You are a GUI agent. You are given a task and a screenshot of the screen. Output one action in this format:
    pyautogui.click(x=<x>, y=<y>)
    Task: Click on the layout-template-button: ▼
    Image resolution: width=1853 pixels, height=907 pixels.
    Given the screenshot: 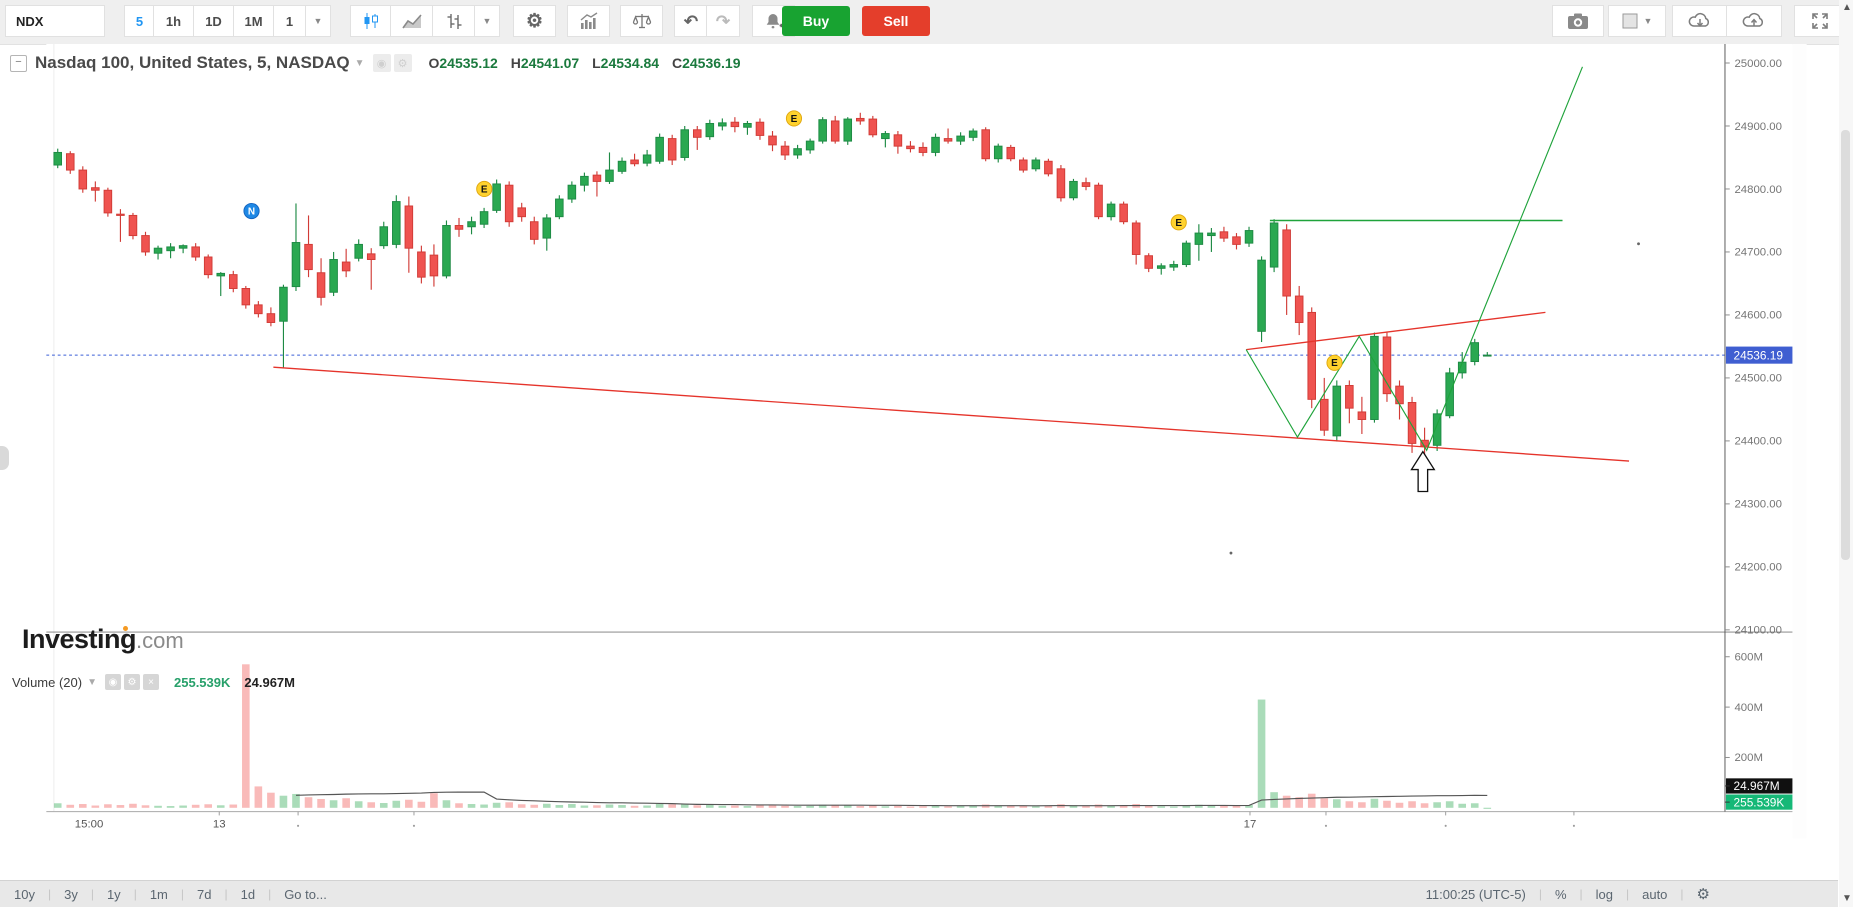 What is the action you would take?
    pyautogui.click(x=1637, y=21)
    